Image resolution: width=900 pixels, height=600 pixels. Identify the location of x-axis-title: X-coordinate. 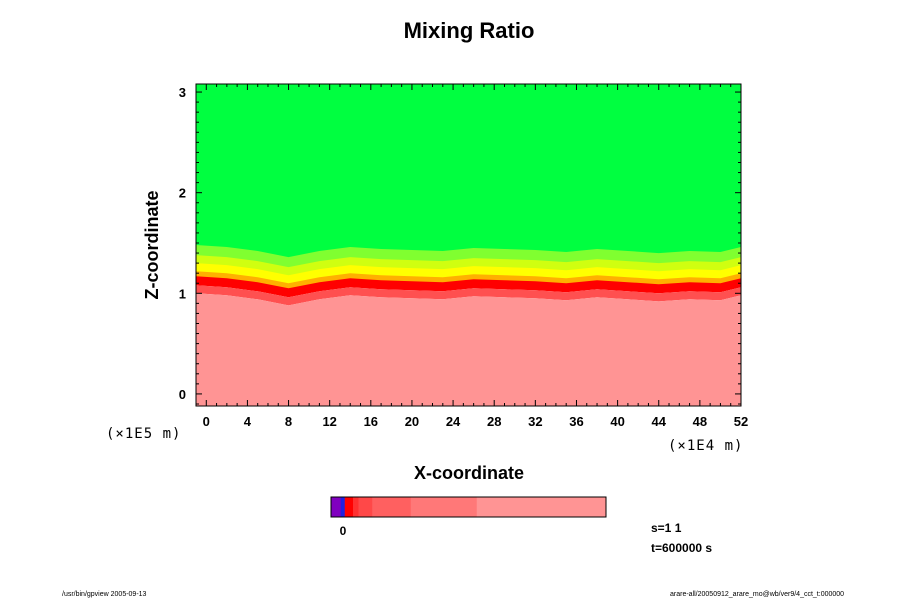
(469, 473).